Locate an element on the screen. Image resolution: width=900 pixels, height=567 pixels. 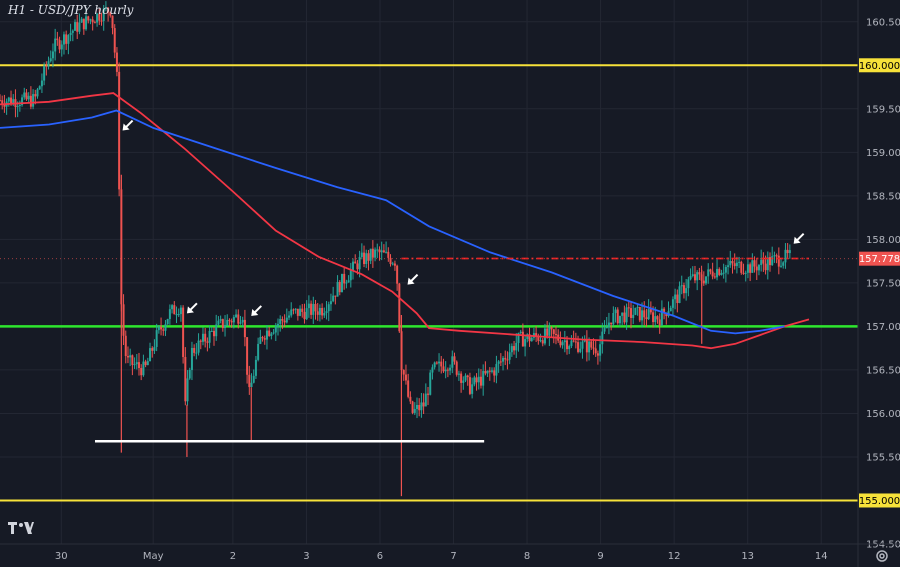
arrow-head is located at coordinates (126, 127).